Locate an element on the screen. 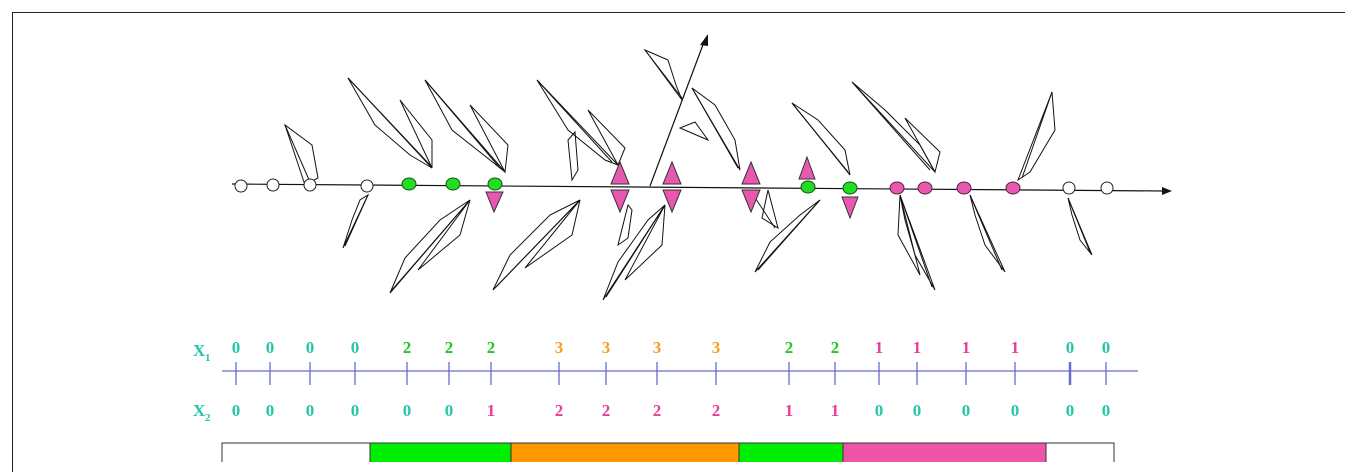 The height and width of the screenshot is (472, 1345). scale is located at coordinates (680, 373).